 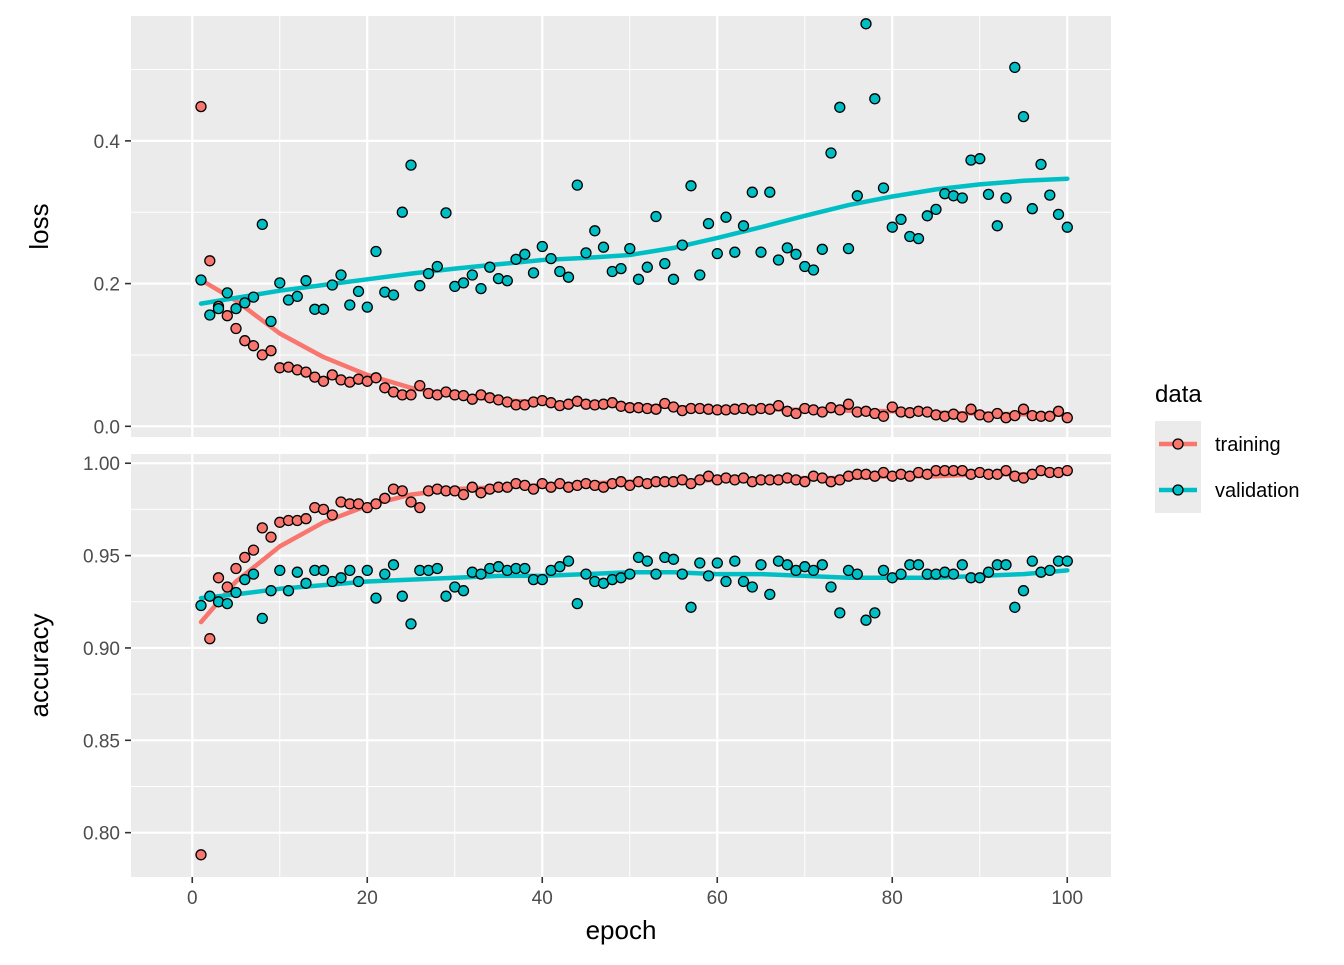 What do you see at coordinates (39, 665) in the screenshot?
I see `y-axis-label-accuracy: accuracy` at bounding box center [39, 665].